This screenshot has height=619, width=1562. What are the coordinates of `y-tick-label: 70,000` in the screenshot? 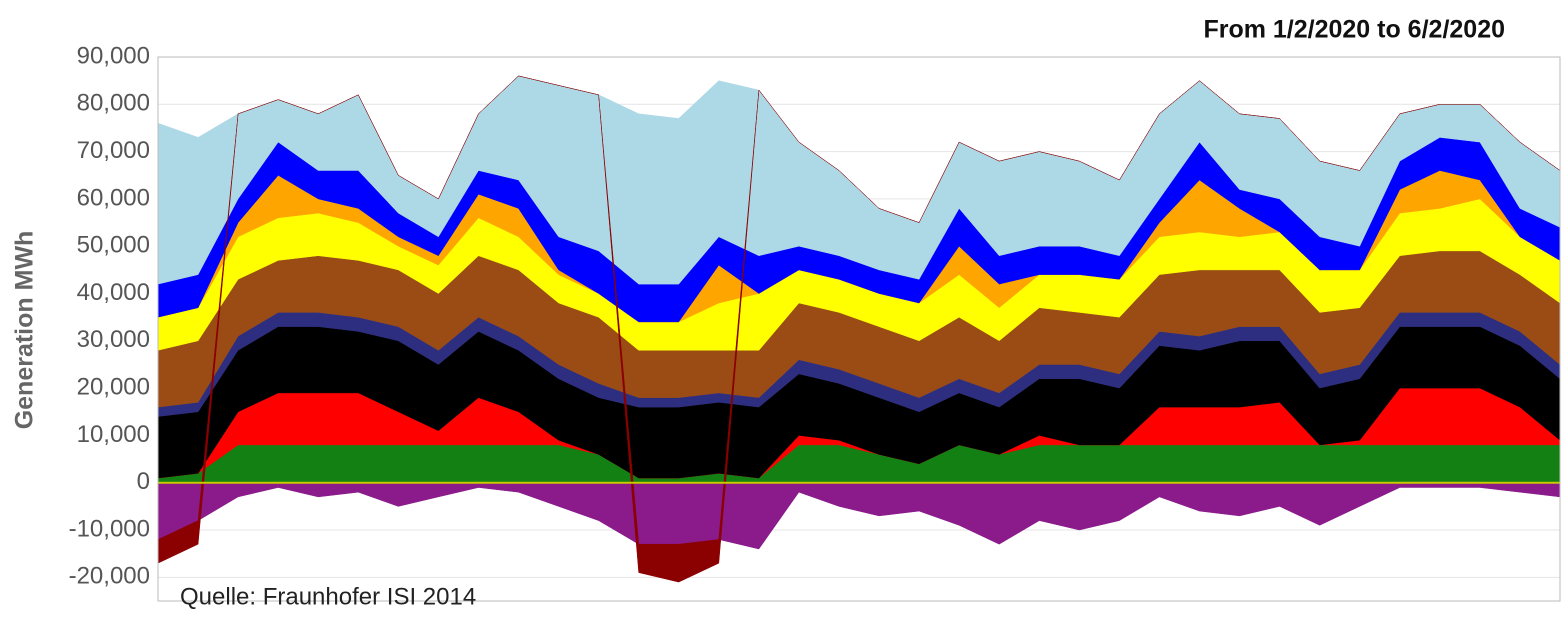 It's located at (113, 150).